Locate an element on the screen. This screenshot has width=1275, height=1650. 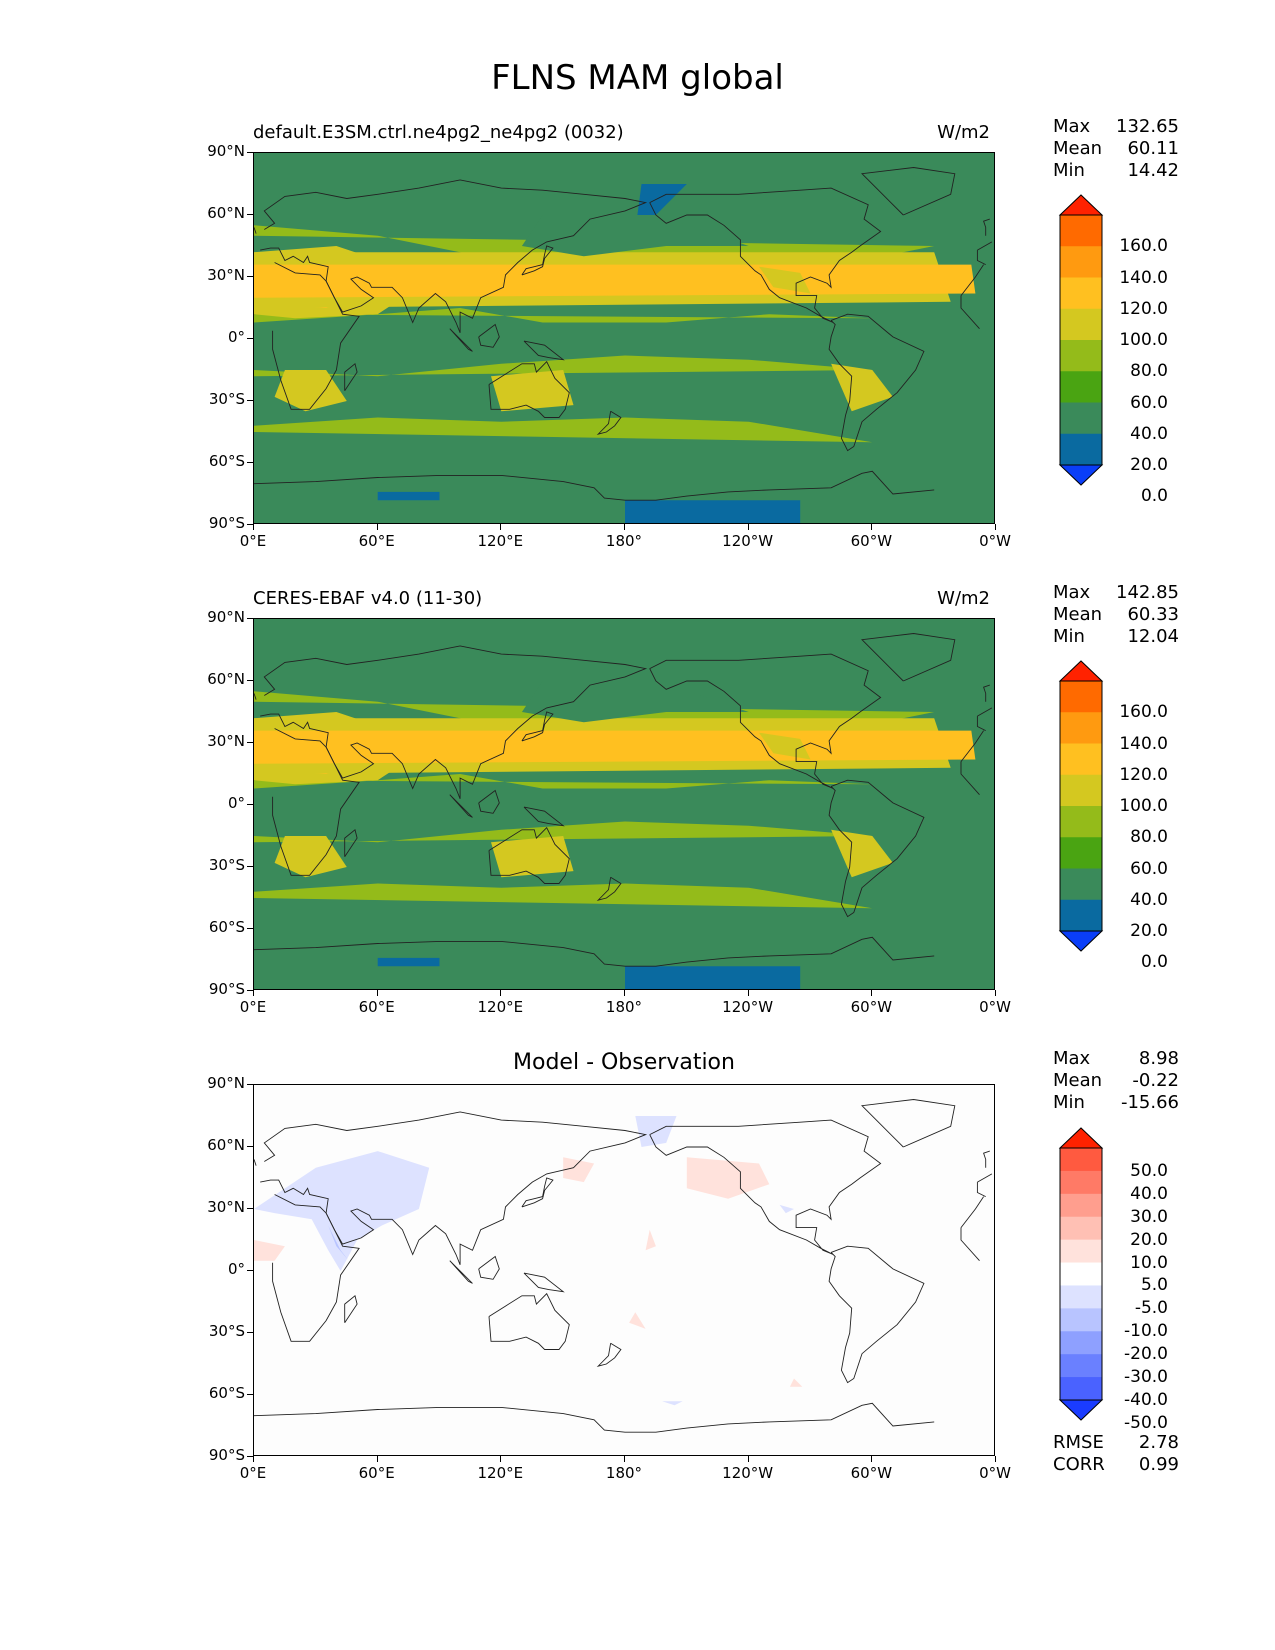
coastlines is located at coordinates (623, 334).